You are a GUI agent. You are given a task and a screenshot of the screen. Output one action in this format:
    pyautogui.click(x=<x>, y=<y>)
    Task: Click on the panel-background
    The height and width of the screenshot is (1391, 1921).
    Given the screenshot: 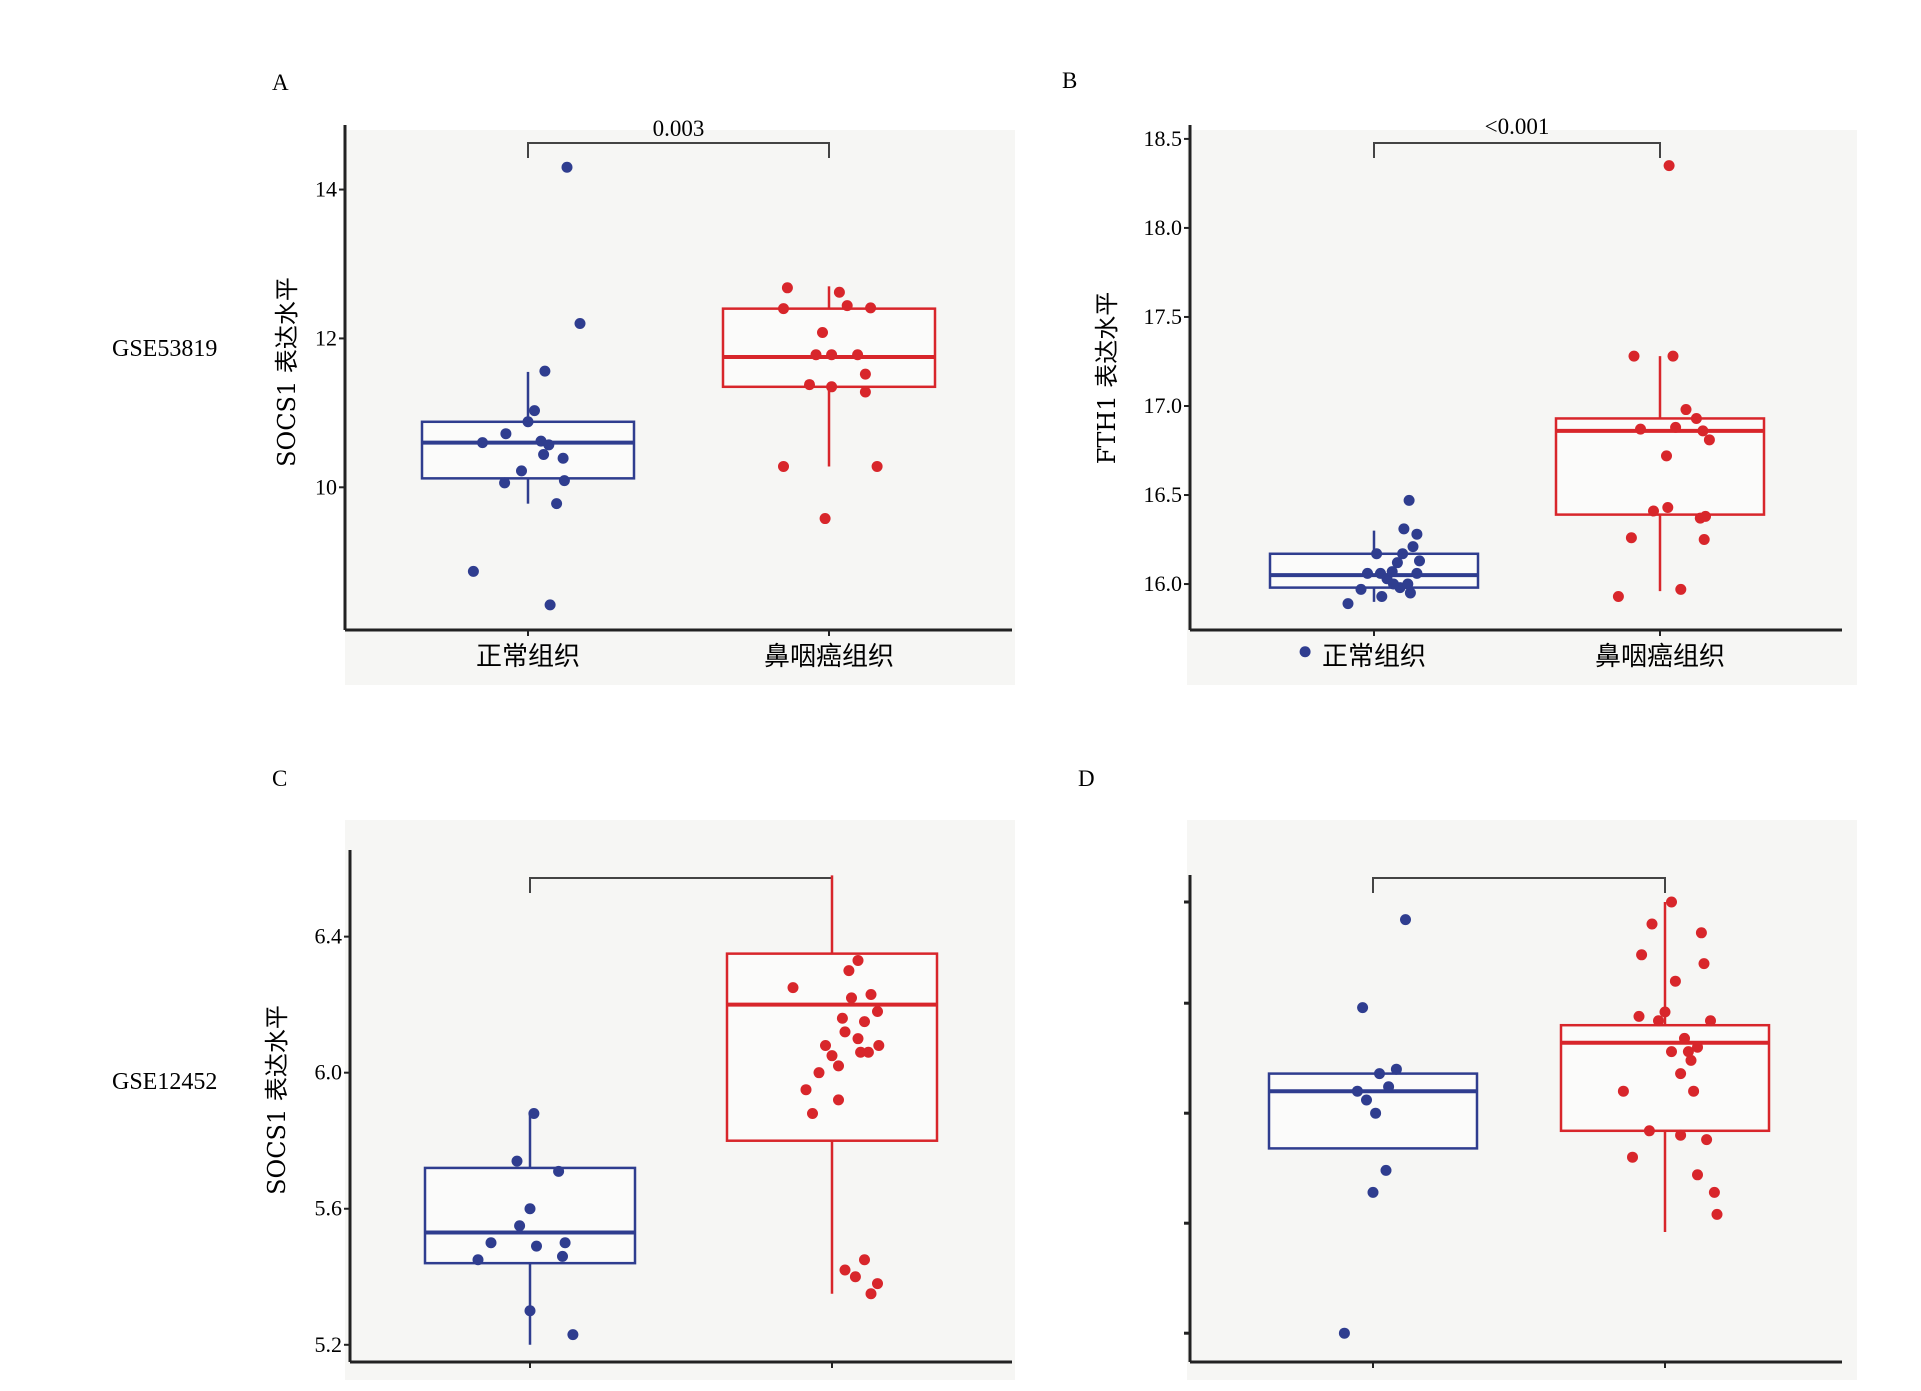 What is the action you would take?
    pyautogui.click(x=1522, y=407)
    